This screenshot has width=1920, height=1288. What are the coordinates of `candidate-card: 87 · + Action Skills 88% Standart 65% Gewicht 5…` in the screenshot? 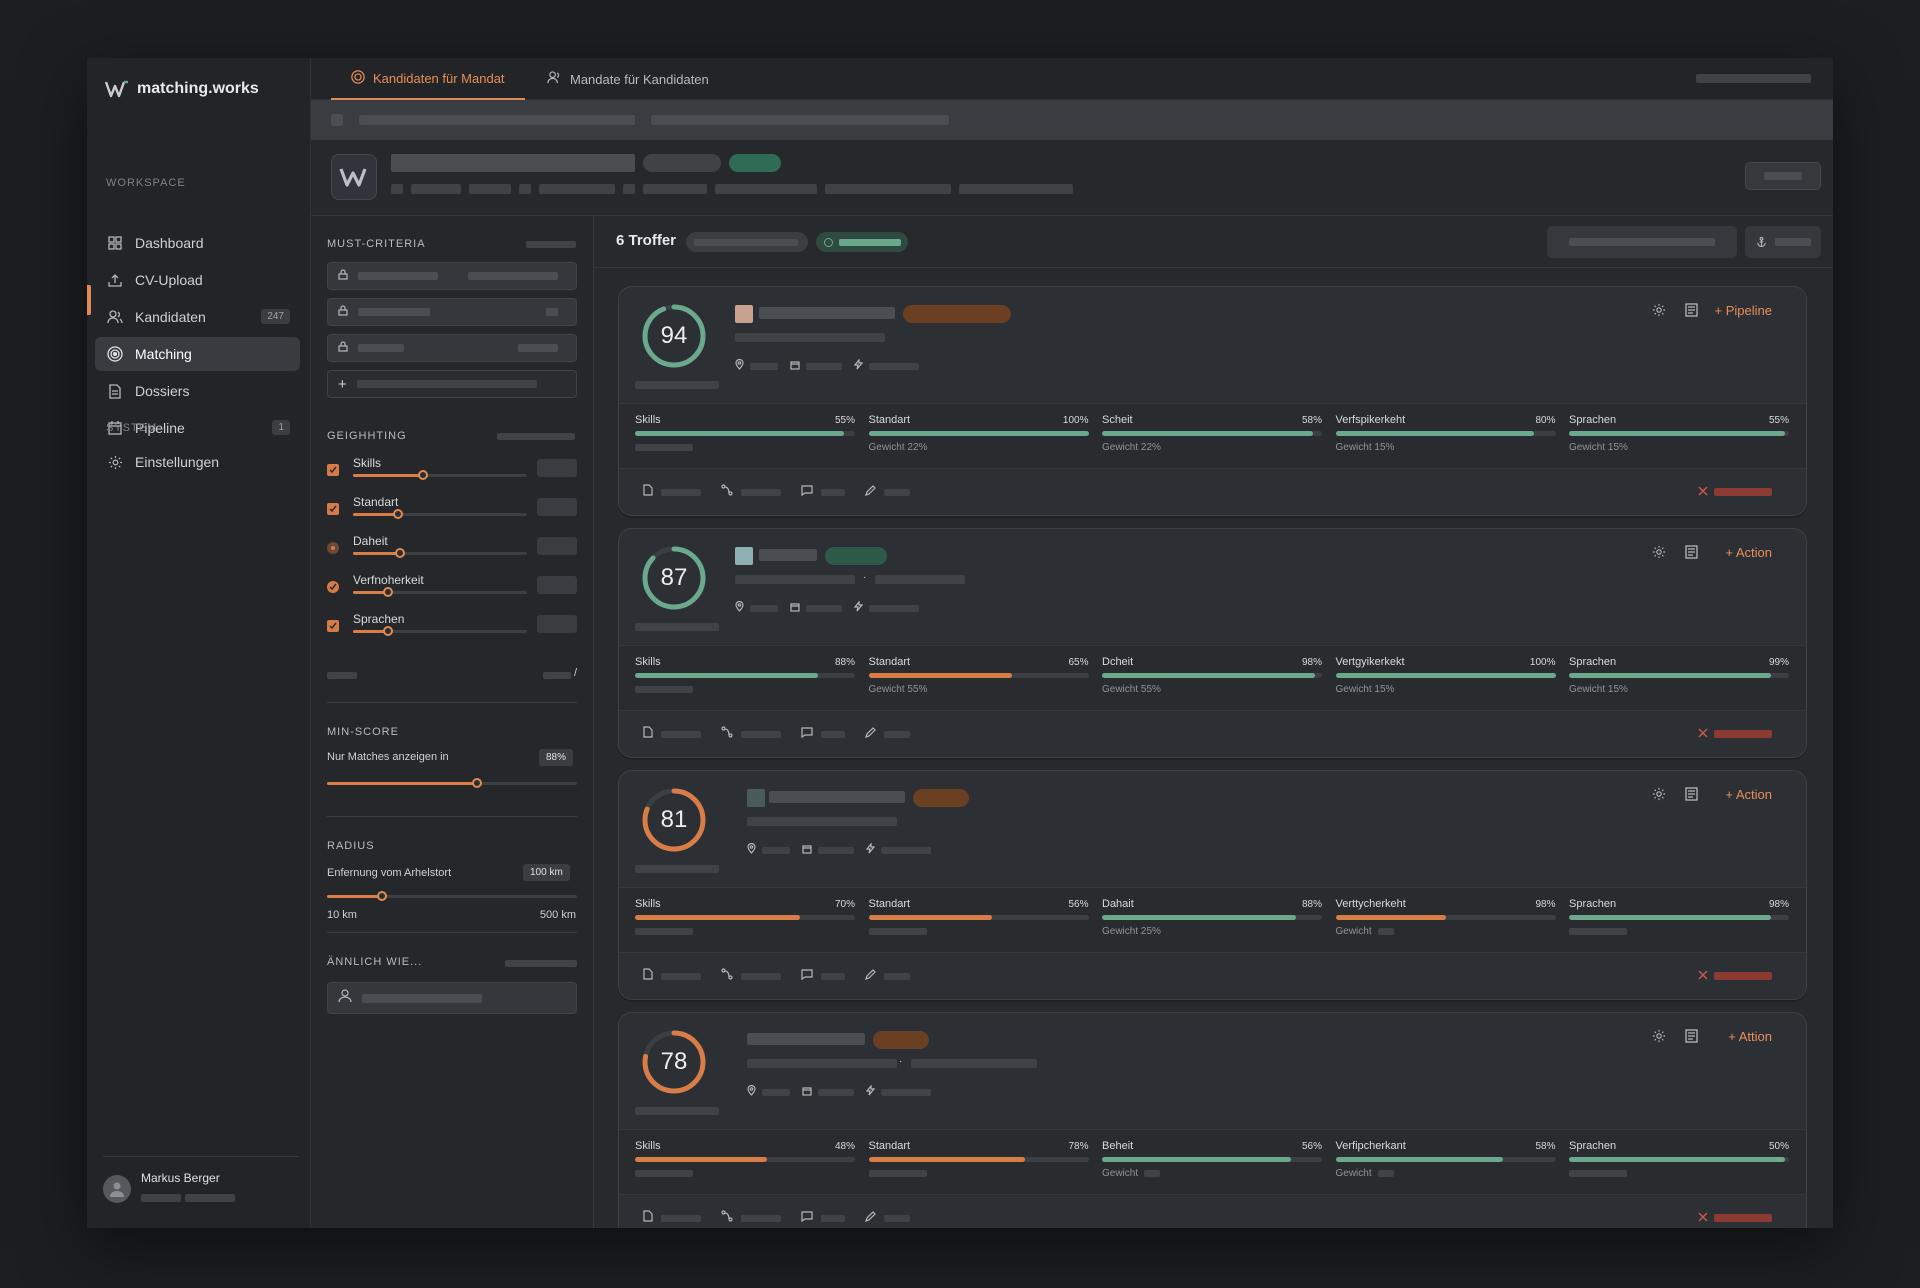 It's located at (1212, 643).